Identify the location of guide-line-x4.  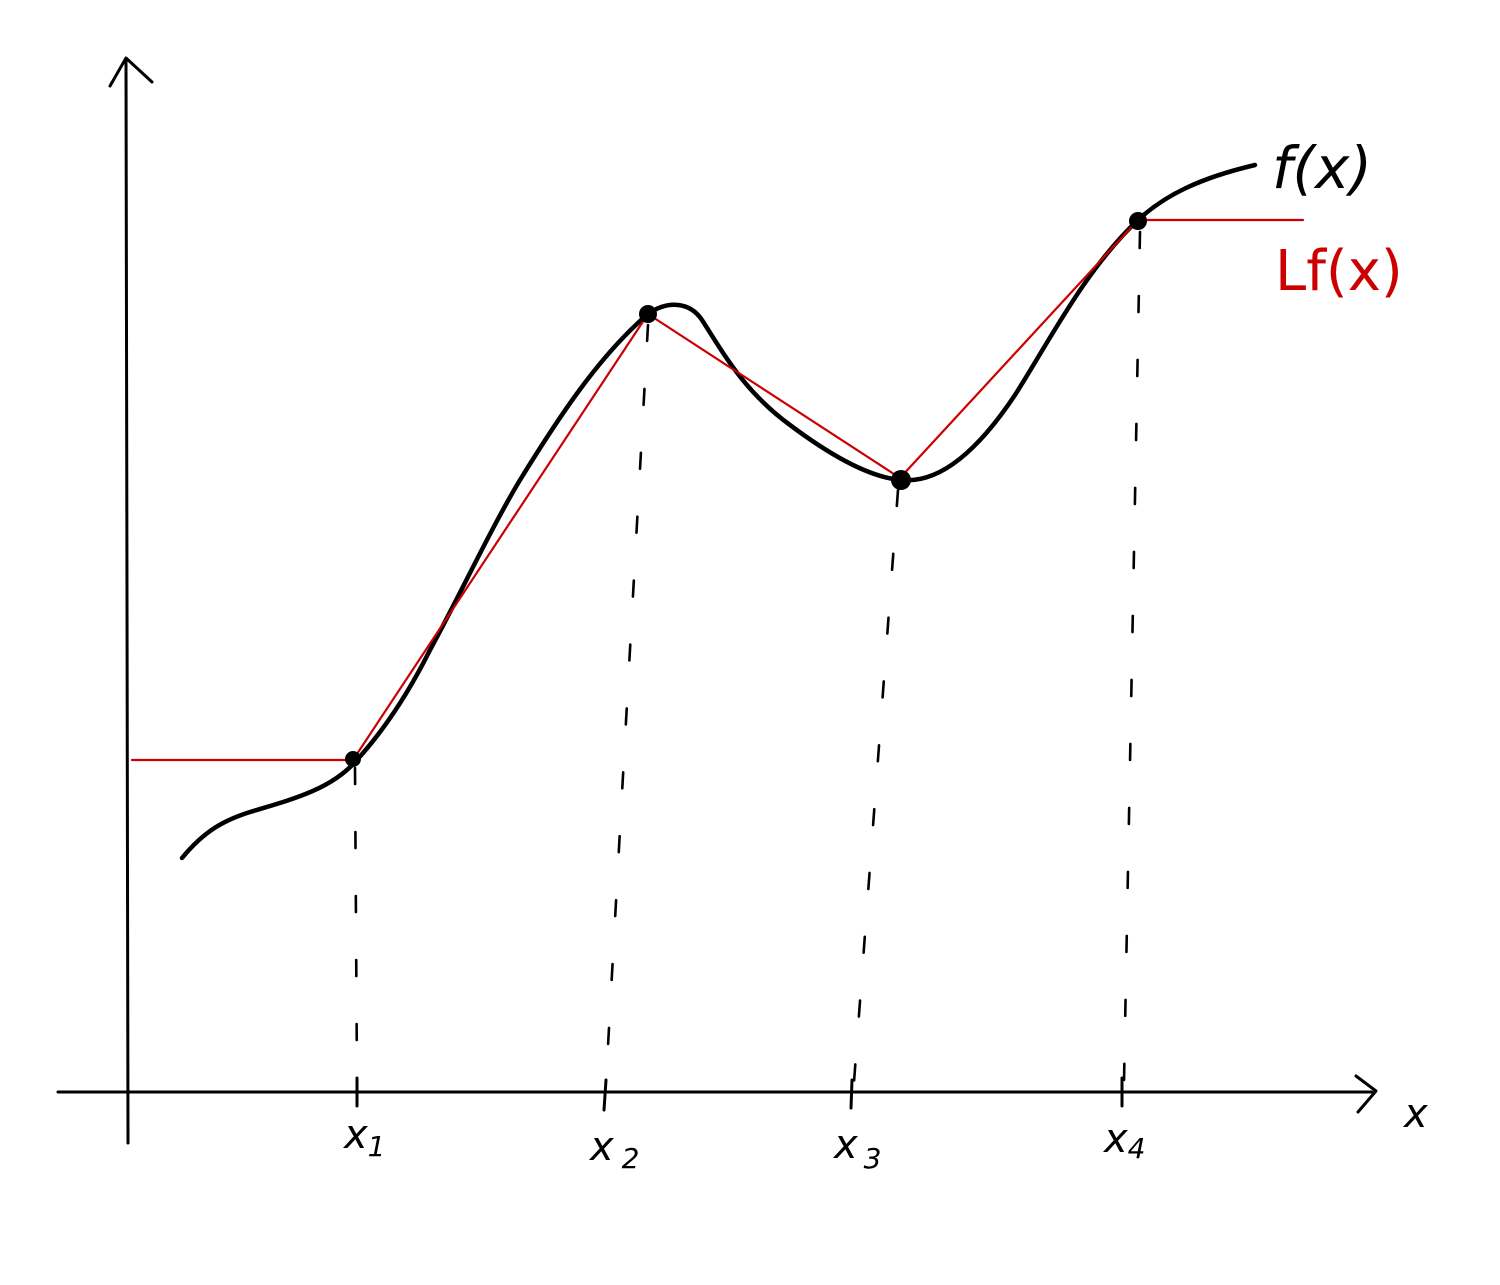
(1132, 657).